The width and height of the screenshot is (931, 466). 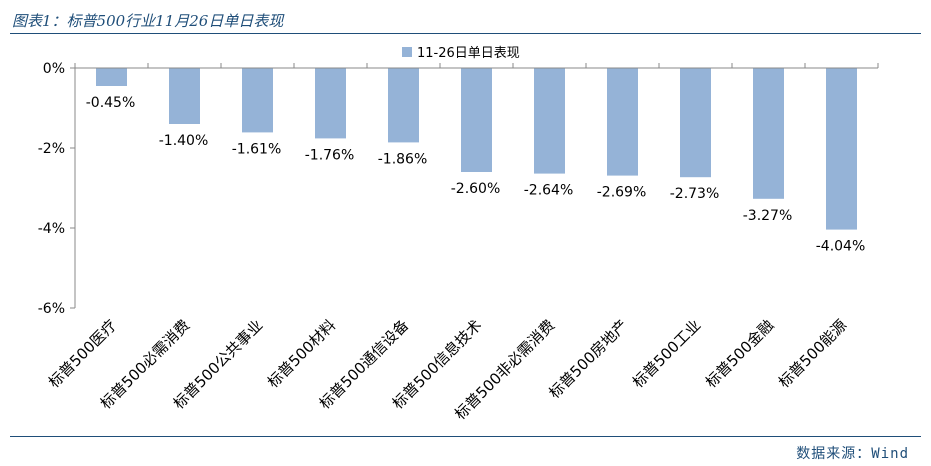 I want to click on x-tick-label: 标普500医疗, so click(x=82, y=353).